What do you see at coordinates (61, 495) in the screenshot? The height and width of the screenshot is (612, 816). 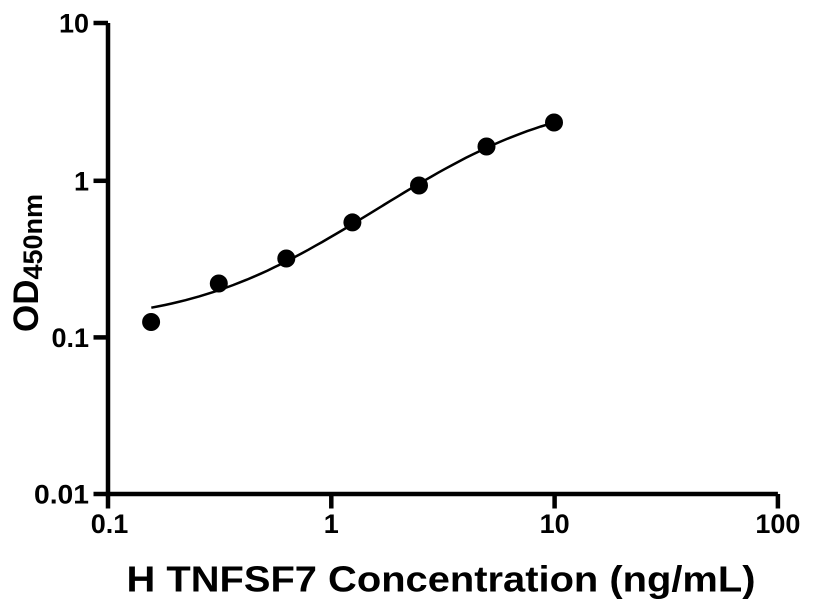 I see `svg-text: 0.01` at bounding box center [61, 495].